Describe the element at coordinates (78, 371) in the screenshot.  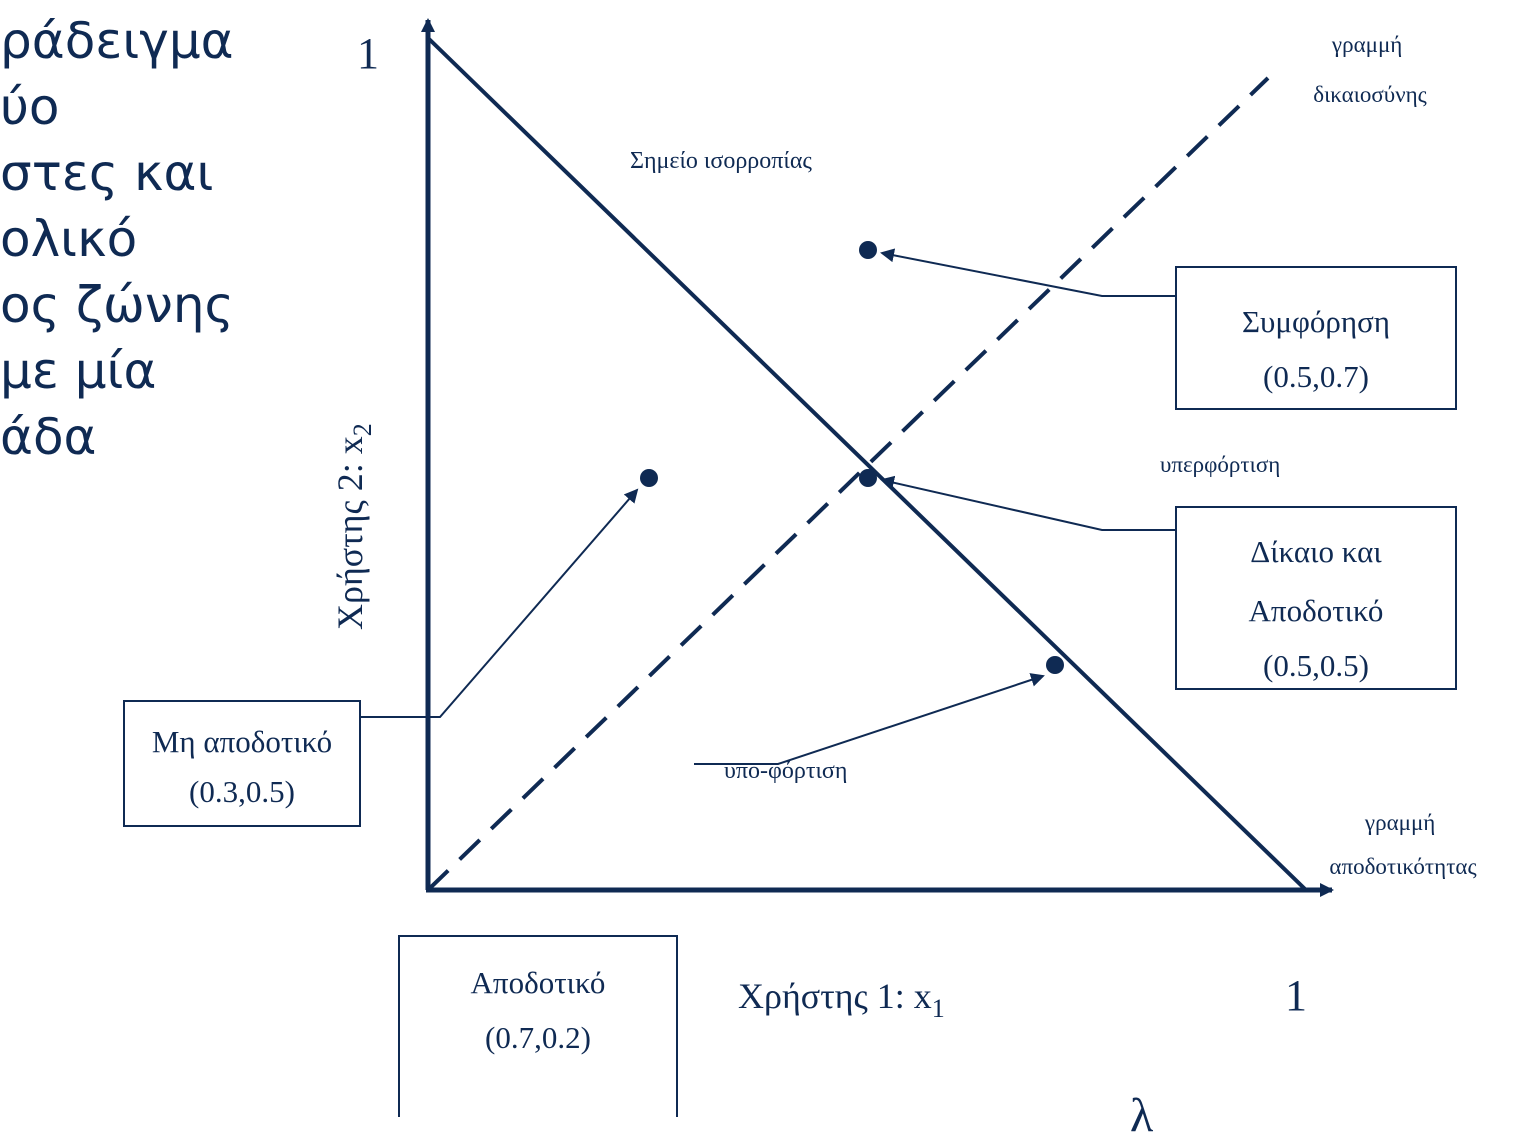
I see `heading-line: με μία` at that location.